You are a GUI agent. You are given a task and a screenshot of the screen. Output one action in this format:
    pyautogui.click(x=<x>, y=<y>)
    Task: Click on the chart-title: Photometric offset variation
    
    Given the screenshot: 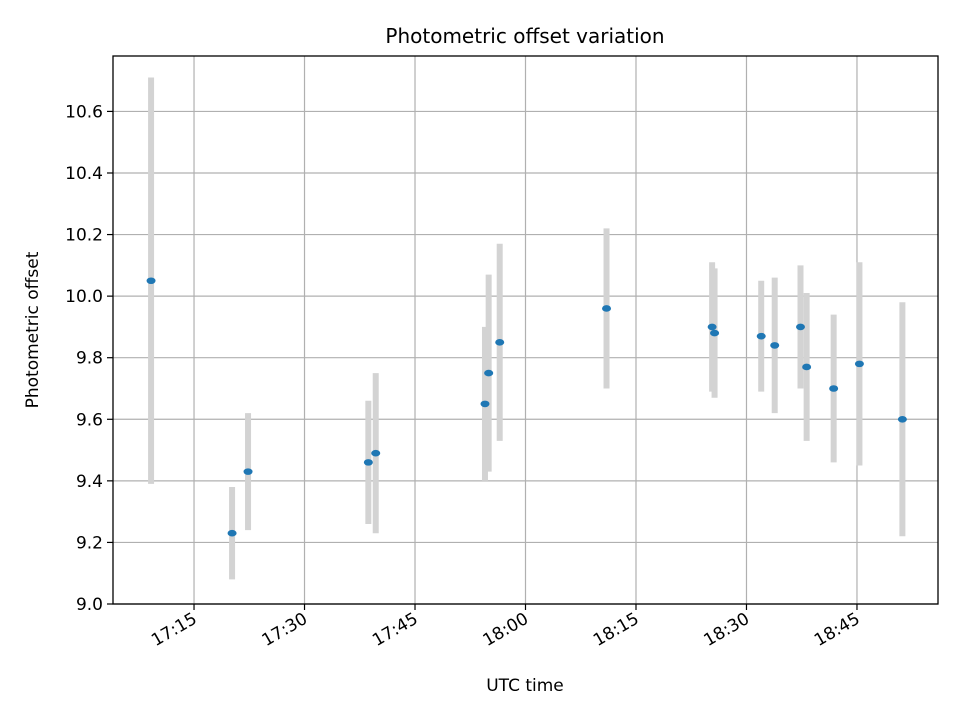 What is the action you would take?
    pyautogui.click(x=524, y=36)
    